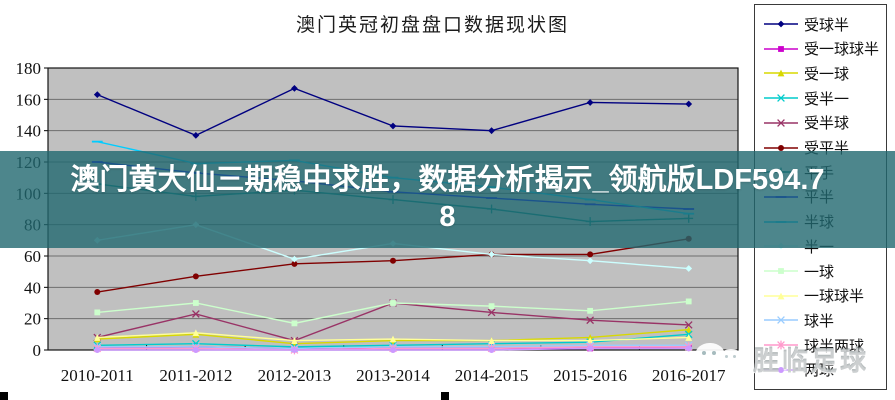 The height and width of the screenshot is (400, 895). What do you see at coordinates (432, 25) in the screenshot?
I see `chart-title: 澳门英冠初盘盘口数据现状图` at bounding box center [432, 25].